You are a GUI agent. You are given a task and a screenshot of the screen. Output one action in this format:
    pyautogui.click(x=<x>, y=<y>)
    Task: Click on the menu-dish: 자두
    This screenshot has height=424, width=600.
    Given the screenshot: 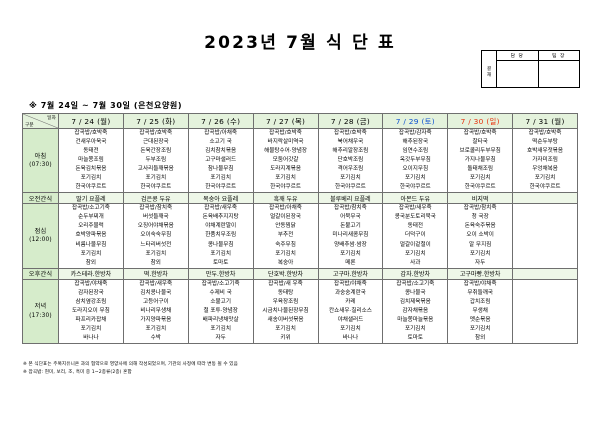 What is the action you would take?
    pyautogui.click(x=220, y=337)
    